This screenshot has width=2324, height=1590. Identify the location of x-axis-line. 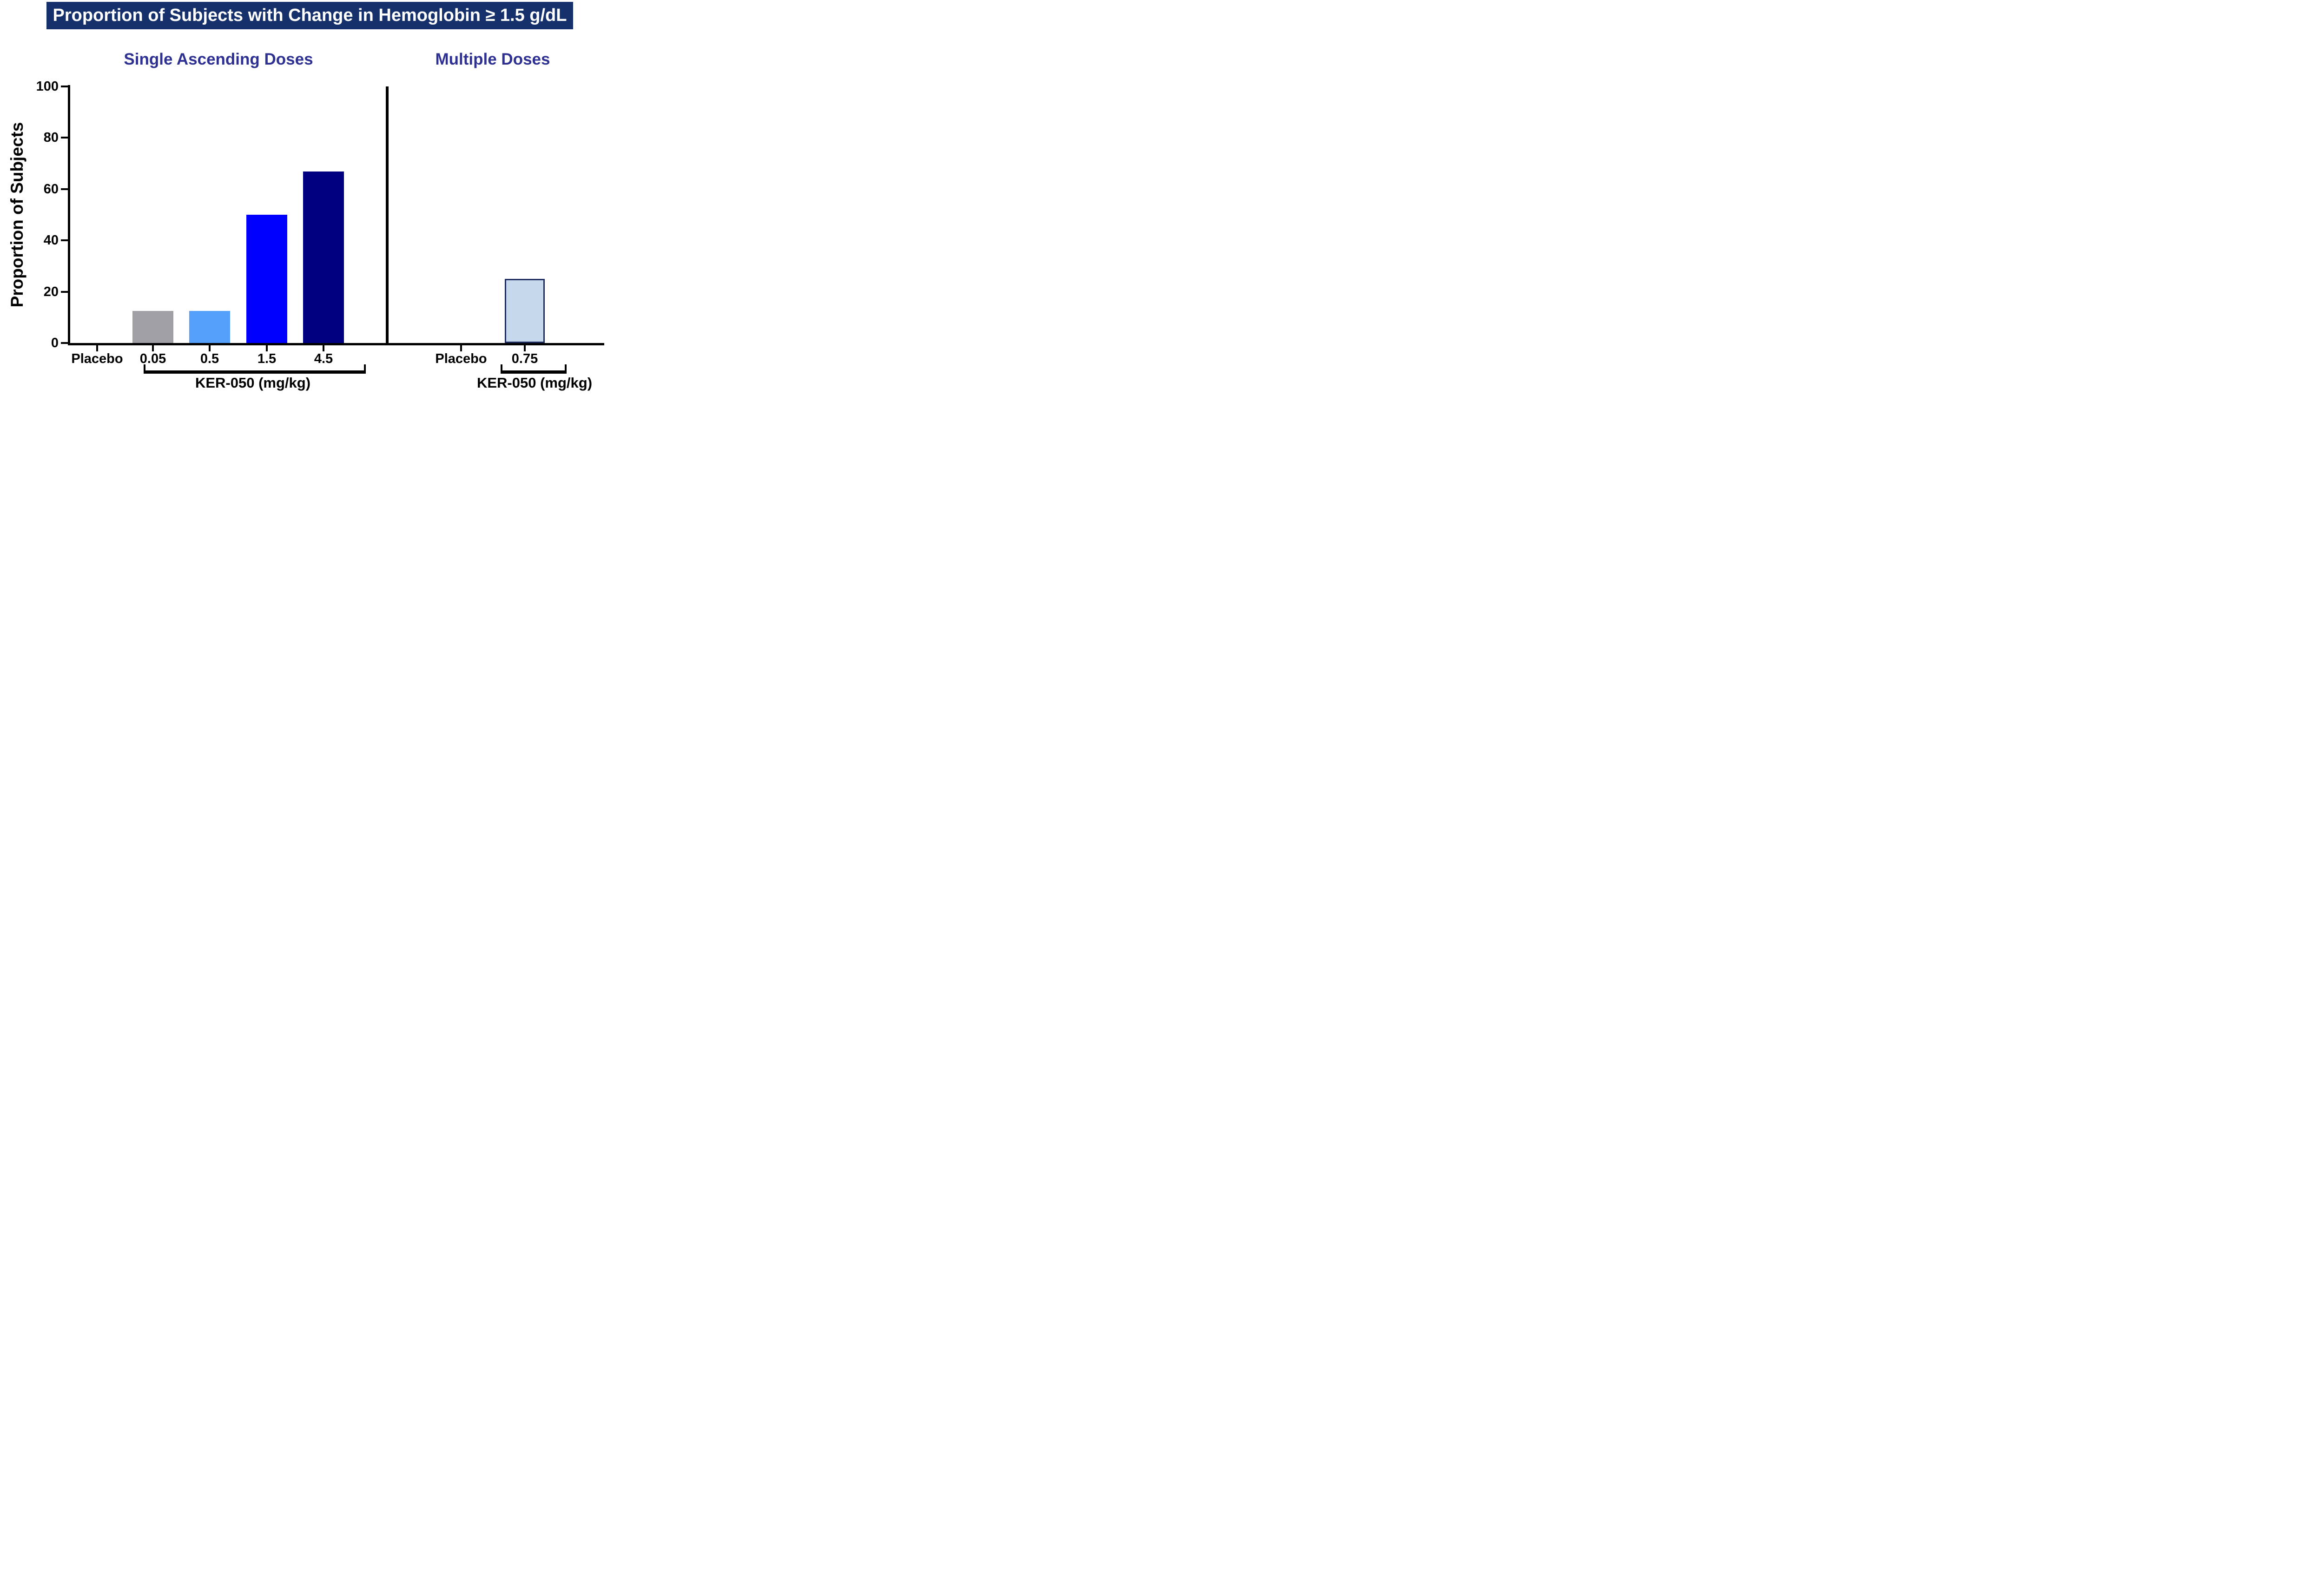
(336, 344).